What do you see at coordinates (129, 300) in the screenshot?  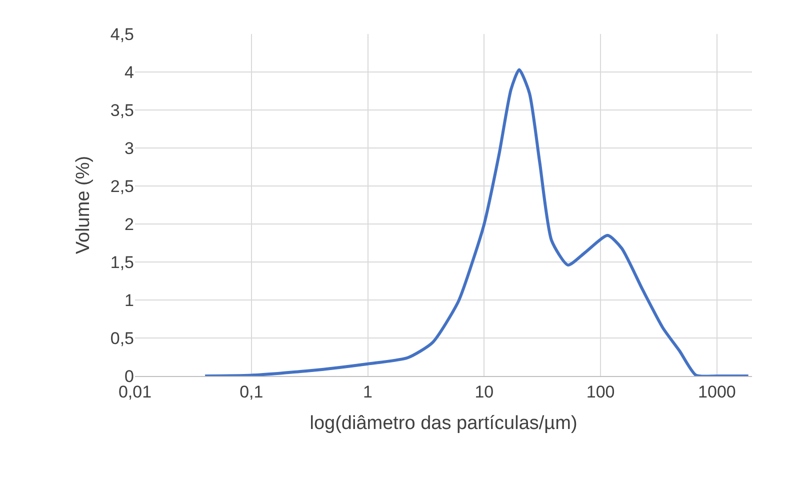 I see `y-tick-label: 1` at bounding box center [129, 300].